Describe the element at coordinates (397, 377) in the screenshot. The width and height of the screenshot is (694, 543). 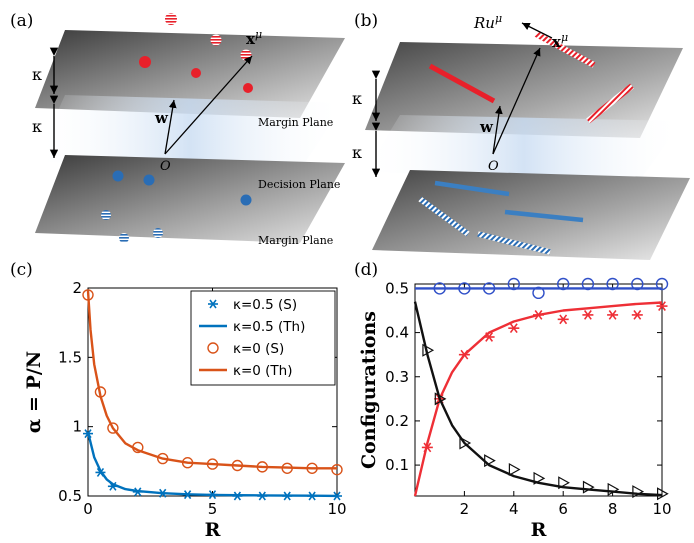
I see `y-tick-label: 0.3` at that location.